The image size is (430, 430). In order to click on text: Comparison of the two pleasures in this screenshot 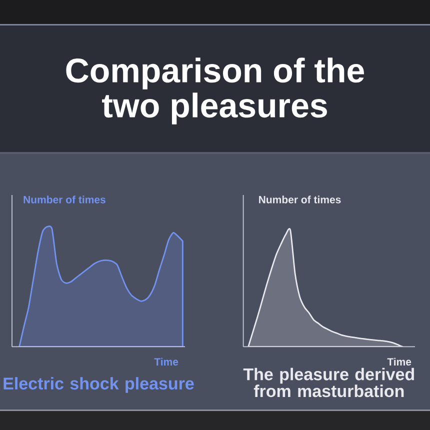, I will do `click(215, 91)`.